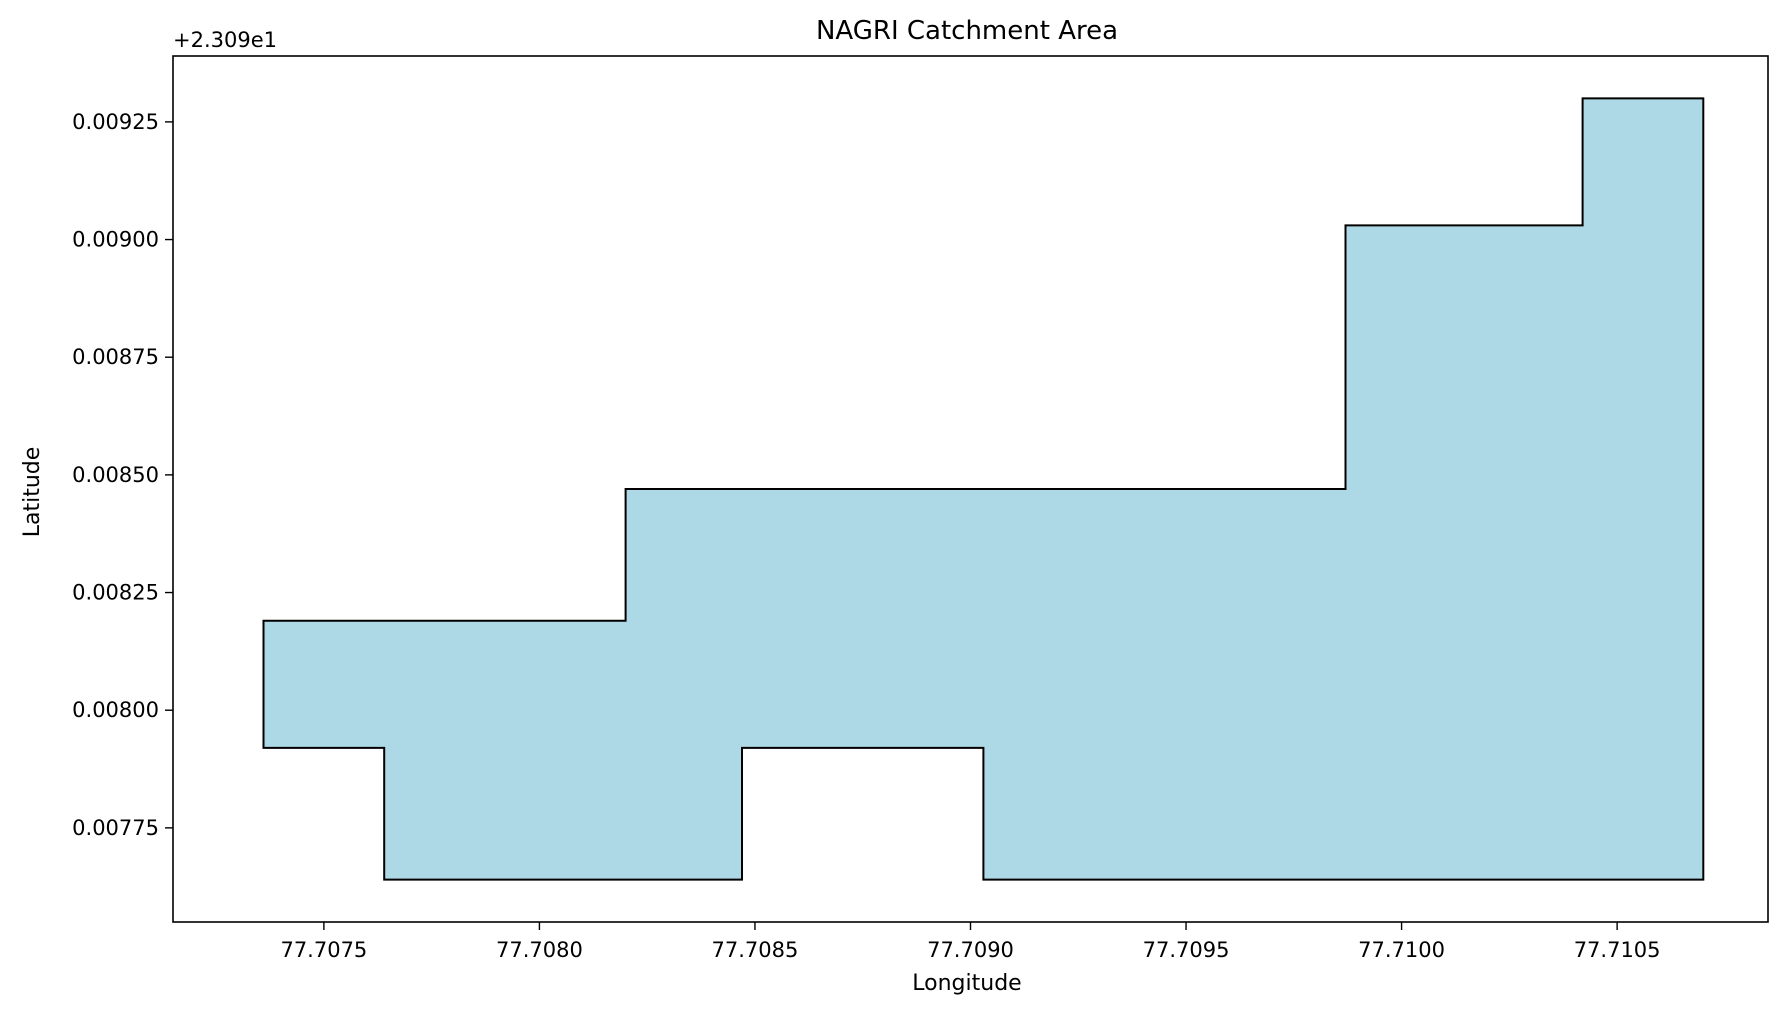  I want to click on x-tick-label: 77.7085, so click(755, 950).